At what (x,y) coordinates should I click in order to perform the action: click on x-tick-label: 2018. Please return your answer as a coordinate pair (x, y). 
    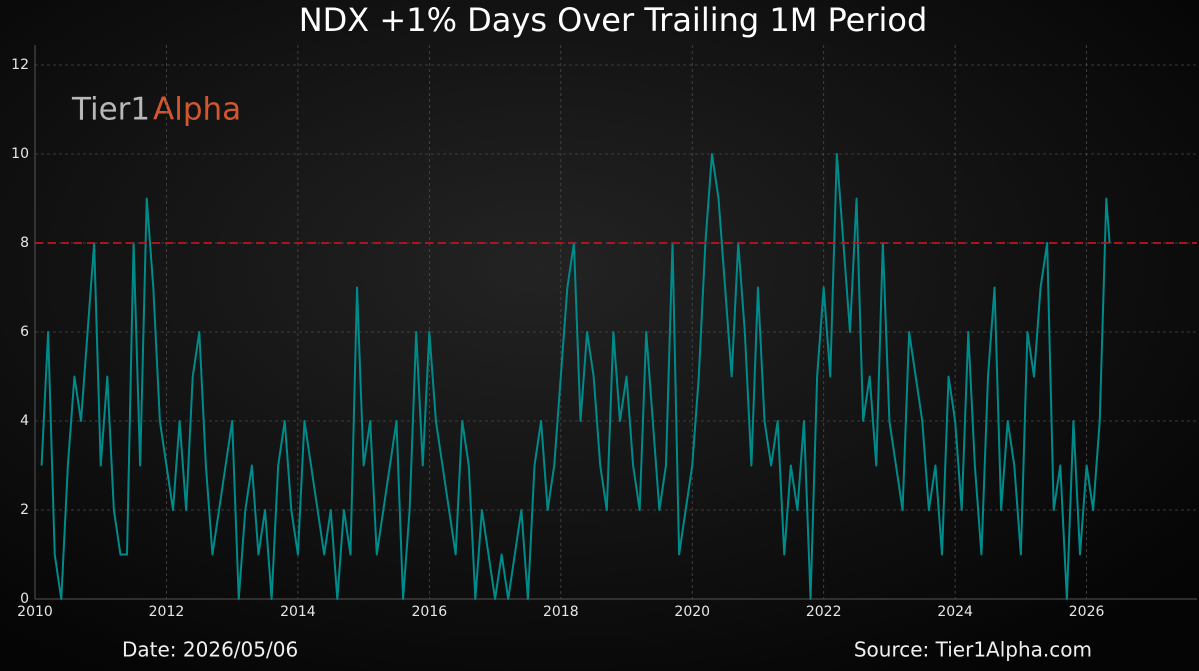
    Looking at the image, I should click on (561, 612).